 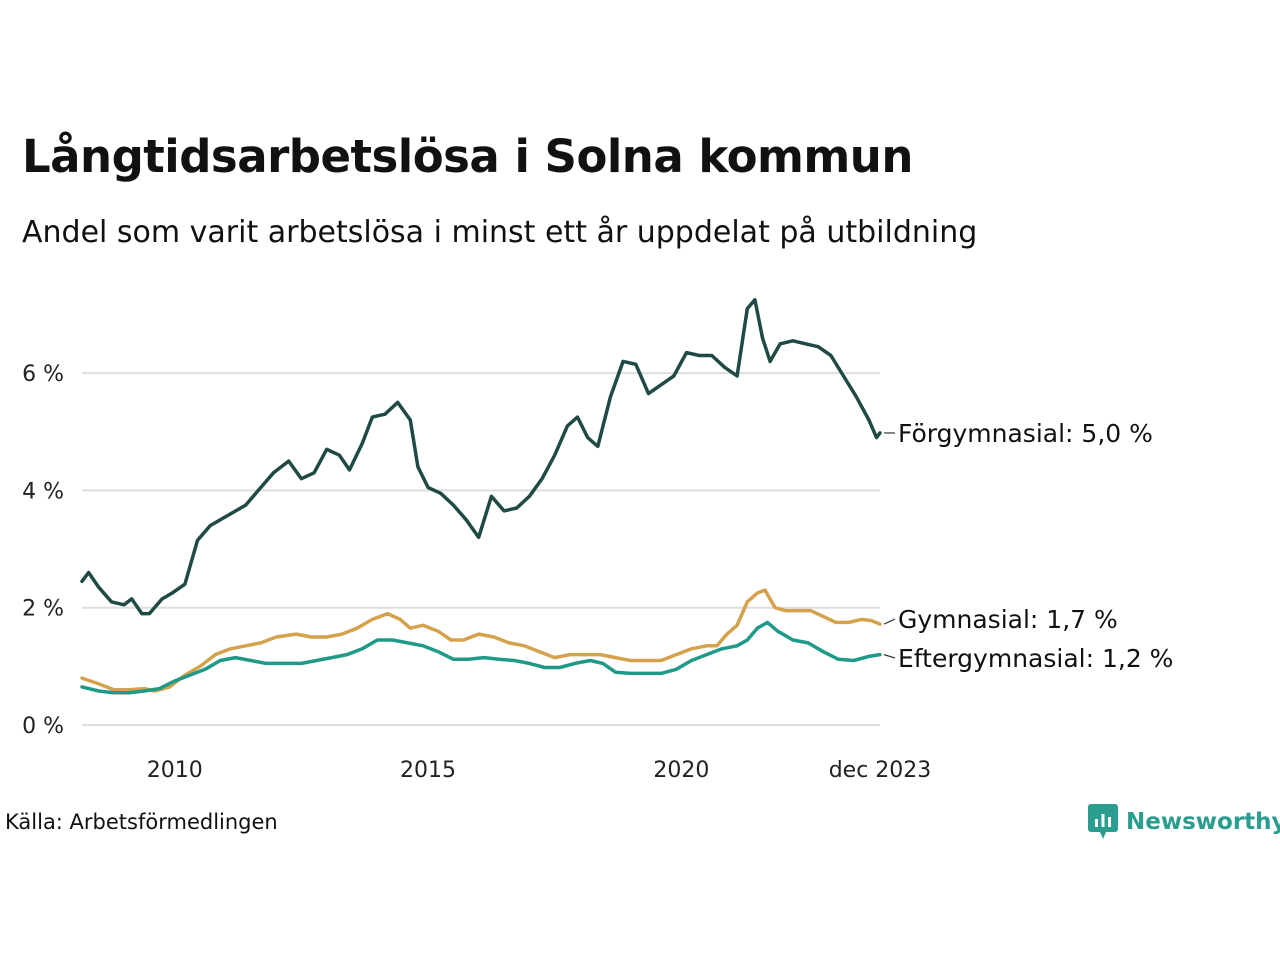 I want to click on y-tick-label: 4 %, so click(x=43, y=491).